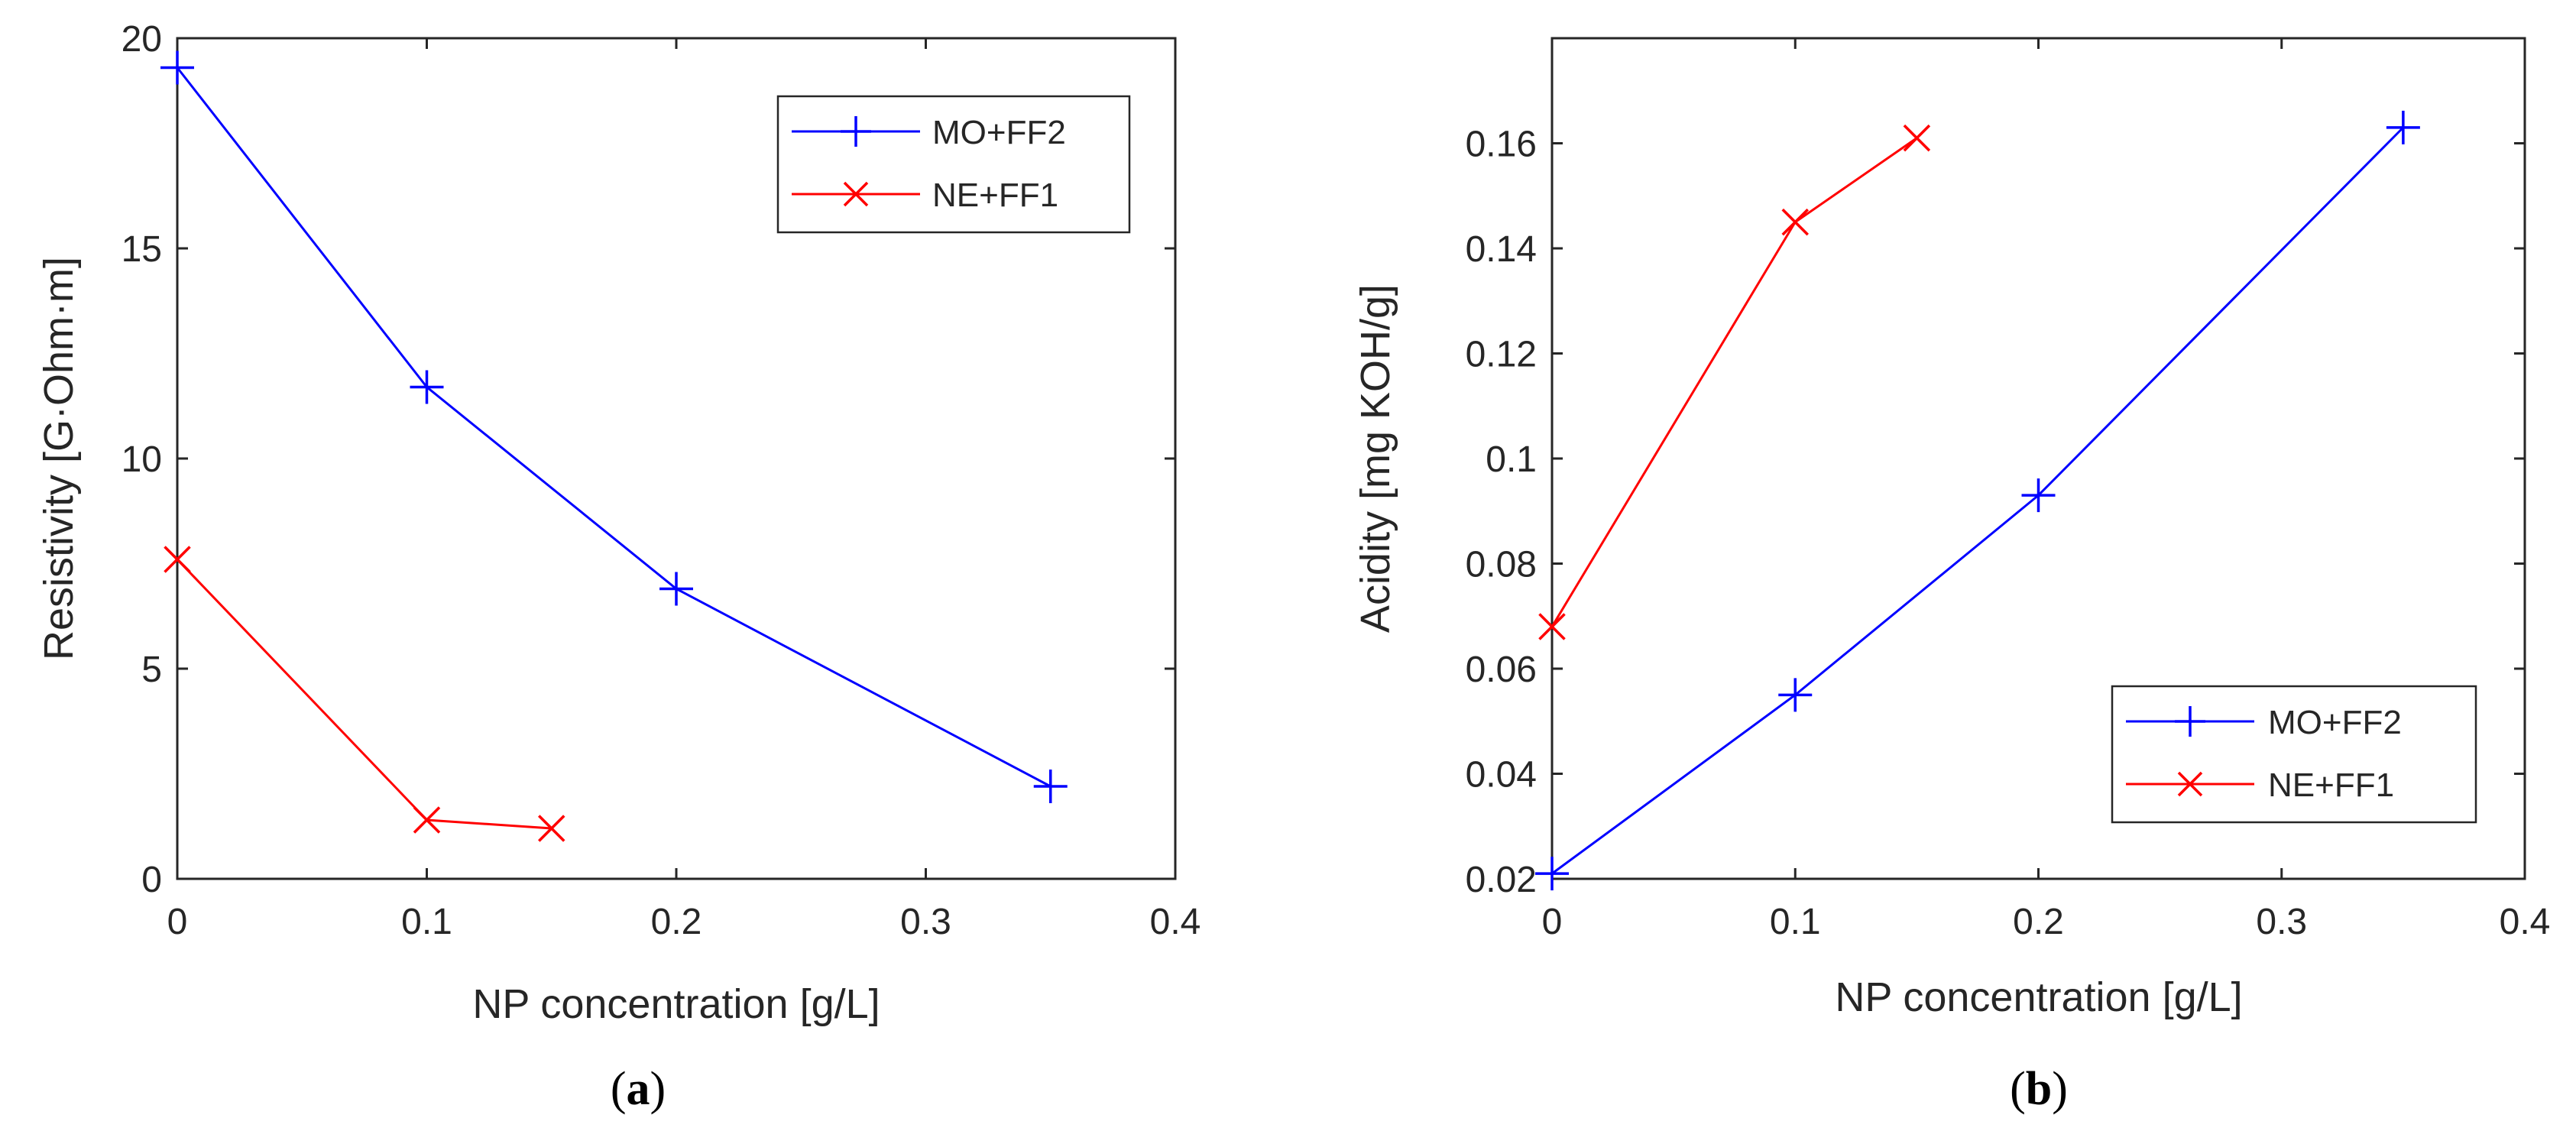  What do you see at coordinates (1501, 775) in the screenshot?
I see `chart-b-y-tick-label: 0.04` at bounding box center [1501, 775].